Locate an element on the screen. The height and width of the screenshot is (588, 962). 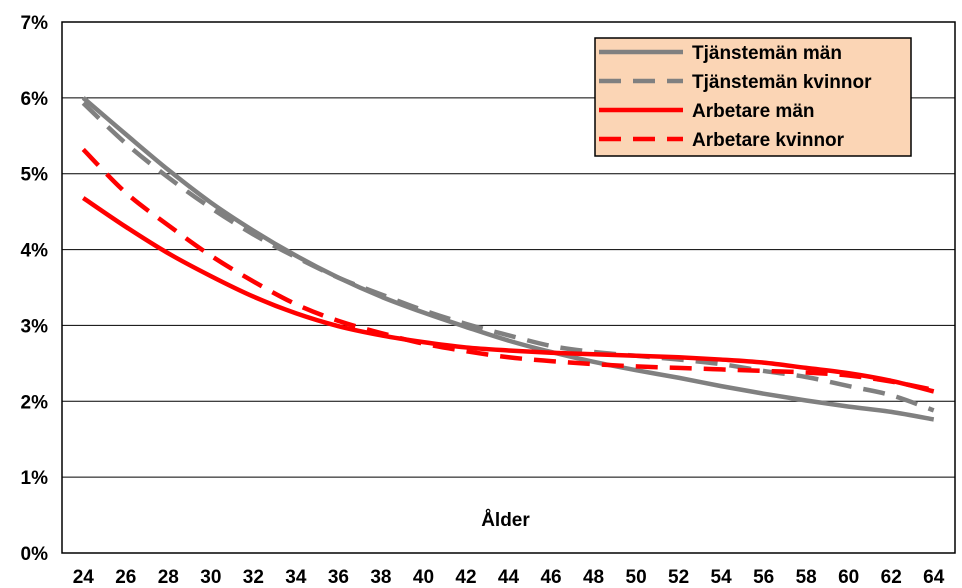
x-tick-label: 38 is located at coordinates (380, 577).